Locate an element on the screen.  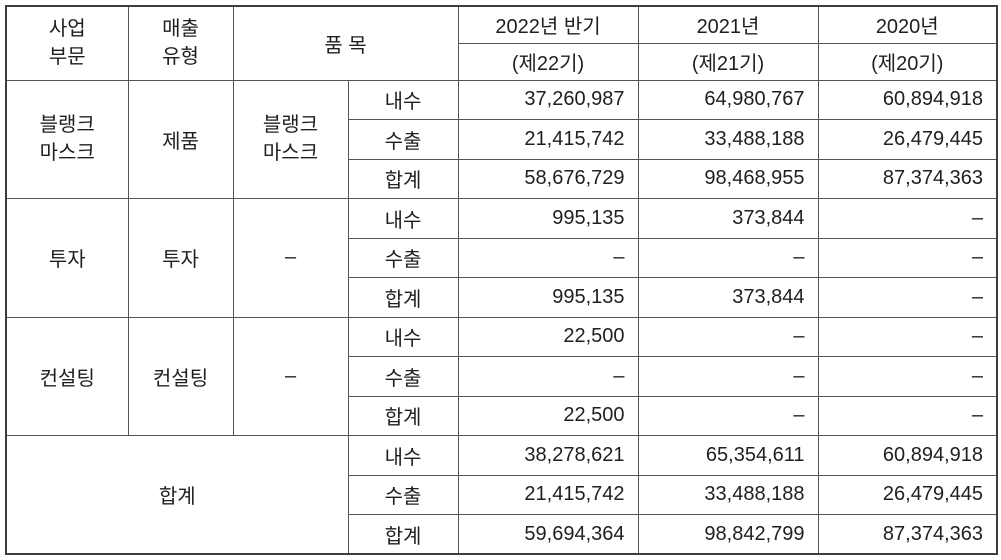
table-row: 합계 58,676,729 98,468,955 87,374,363 is located at coordinates (502, 178).